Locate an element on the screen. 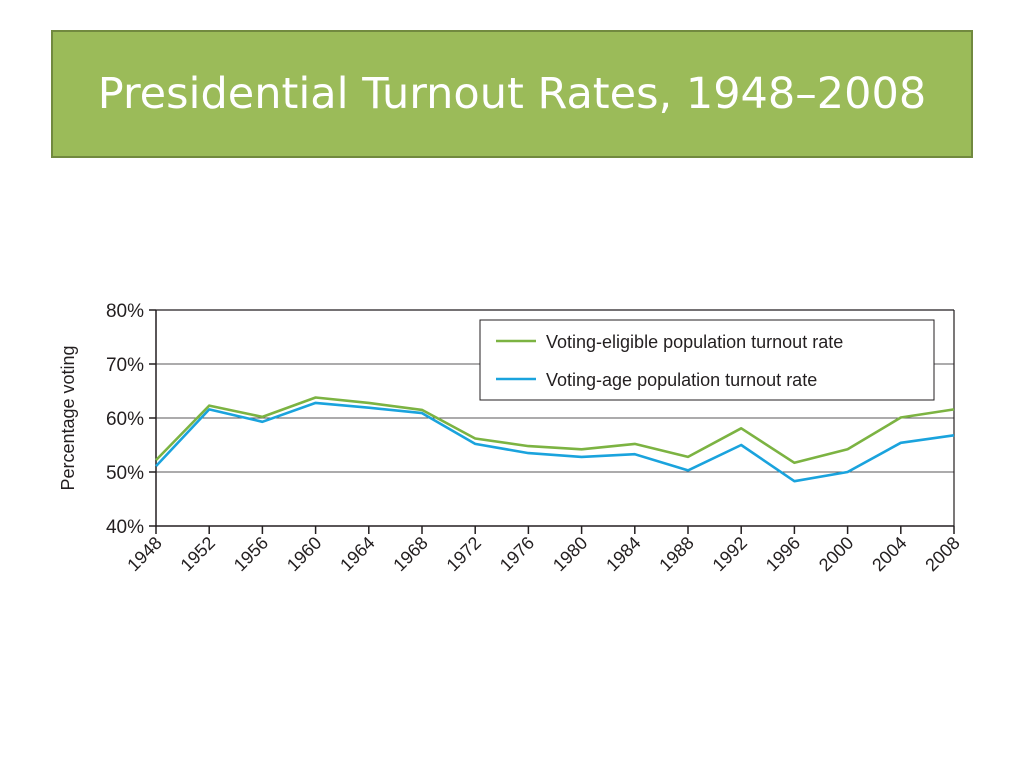 The width and height of the screenshot is (1024, 768). legend-label: Voting-age population turnout rate is located at coordinates (681, 380).